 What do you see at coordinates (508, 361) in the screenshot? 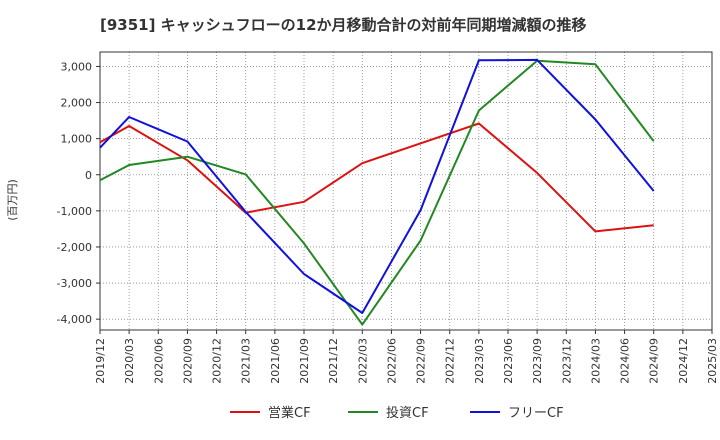
I see `x-tick-label: 2023/06` at bounding box center [508, 361].